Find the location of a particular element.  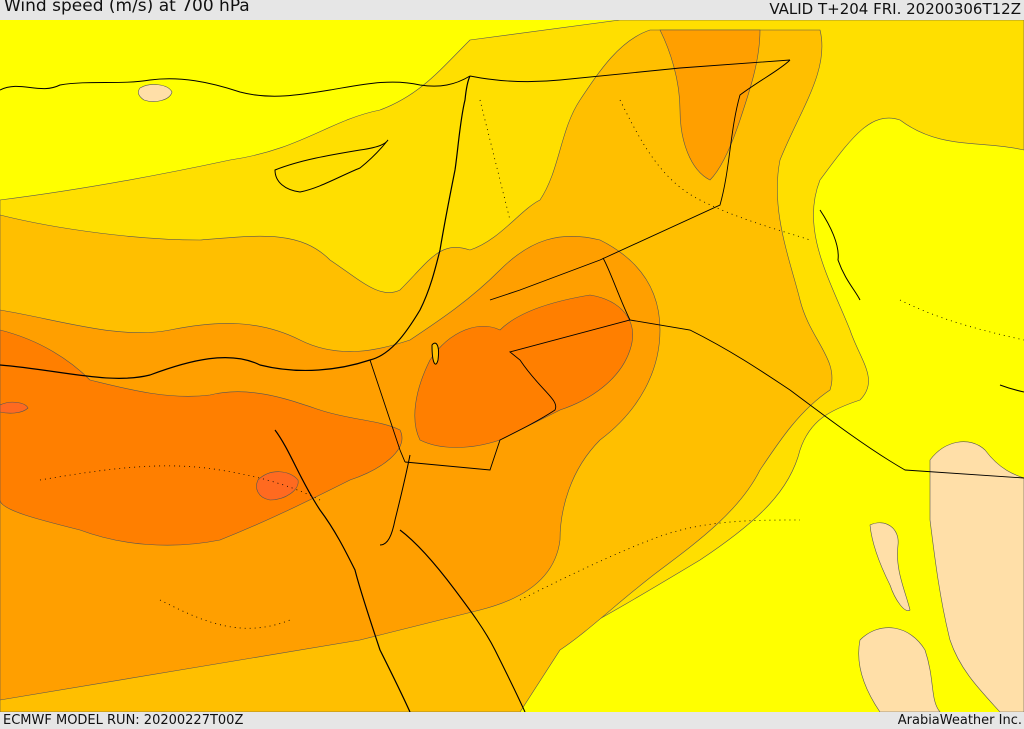

model-run-label: ECMWF MODEL RUN: 20200227T00Z is located at coordinates (123, 720).